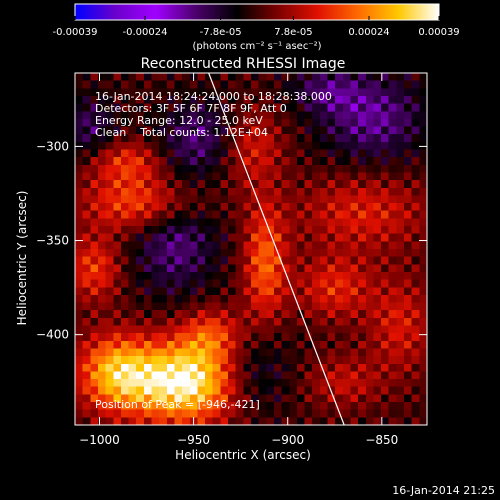 Image resolution: width=500 pixels, height=500 pixels. I want to click on colorbar-unit-label: (photons cm⁻² s⁻¹ asec⁻²), so click(256, 46).